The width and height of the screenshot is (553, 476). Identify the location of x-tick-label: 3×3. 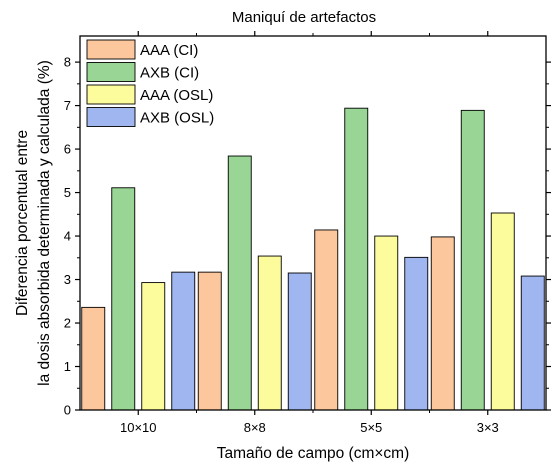
(488, 427).